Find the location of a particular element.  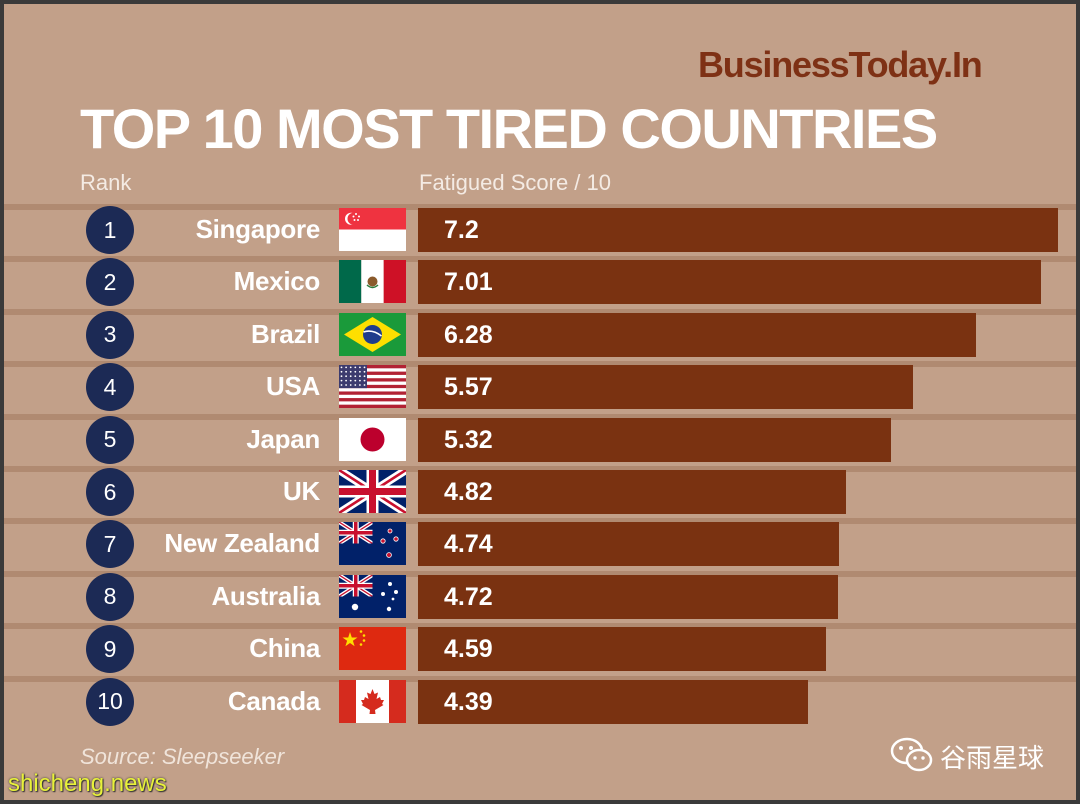

country-label: Canada is located at coordinates (273, 700).